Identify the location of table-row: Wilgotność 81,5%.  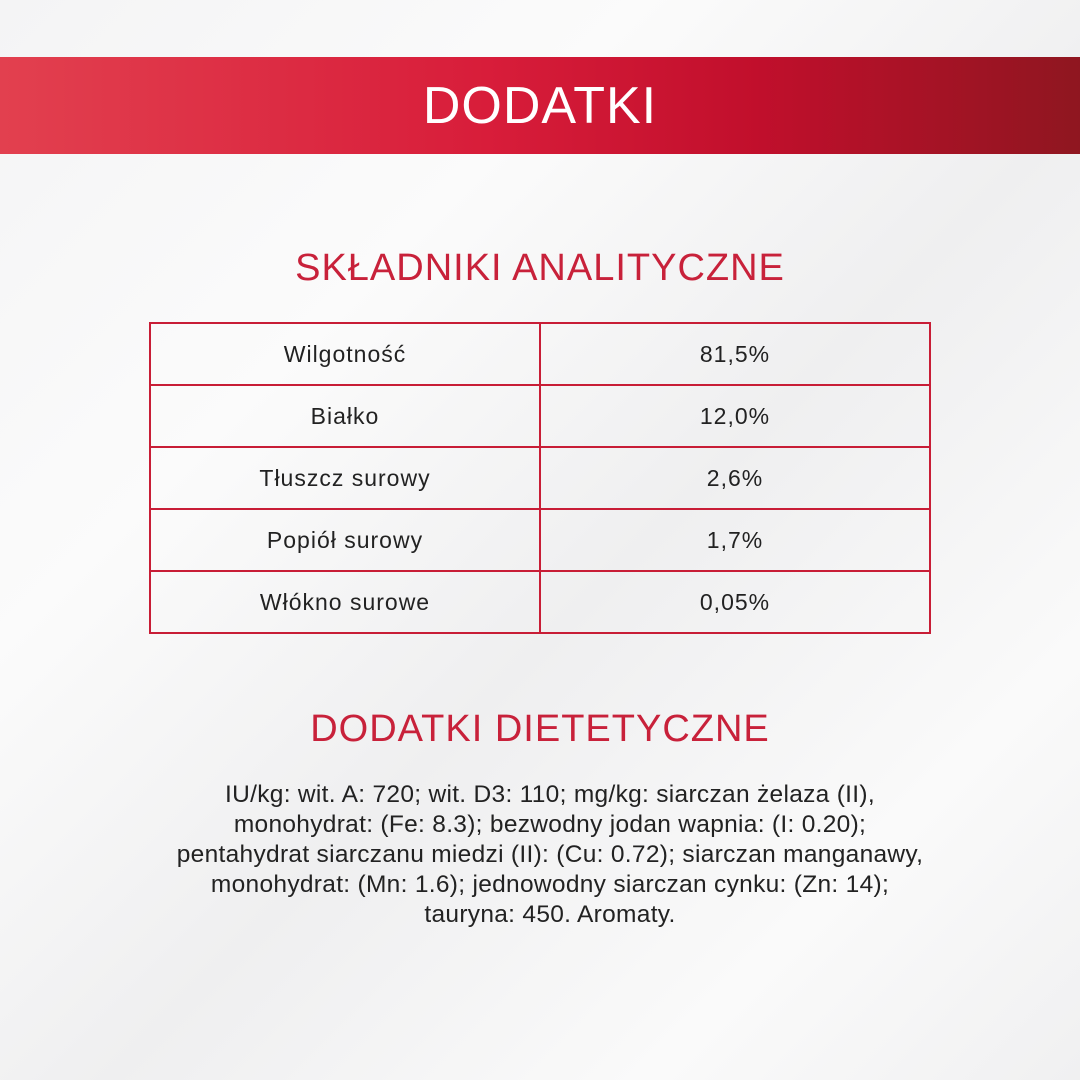
(540, 354).